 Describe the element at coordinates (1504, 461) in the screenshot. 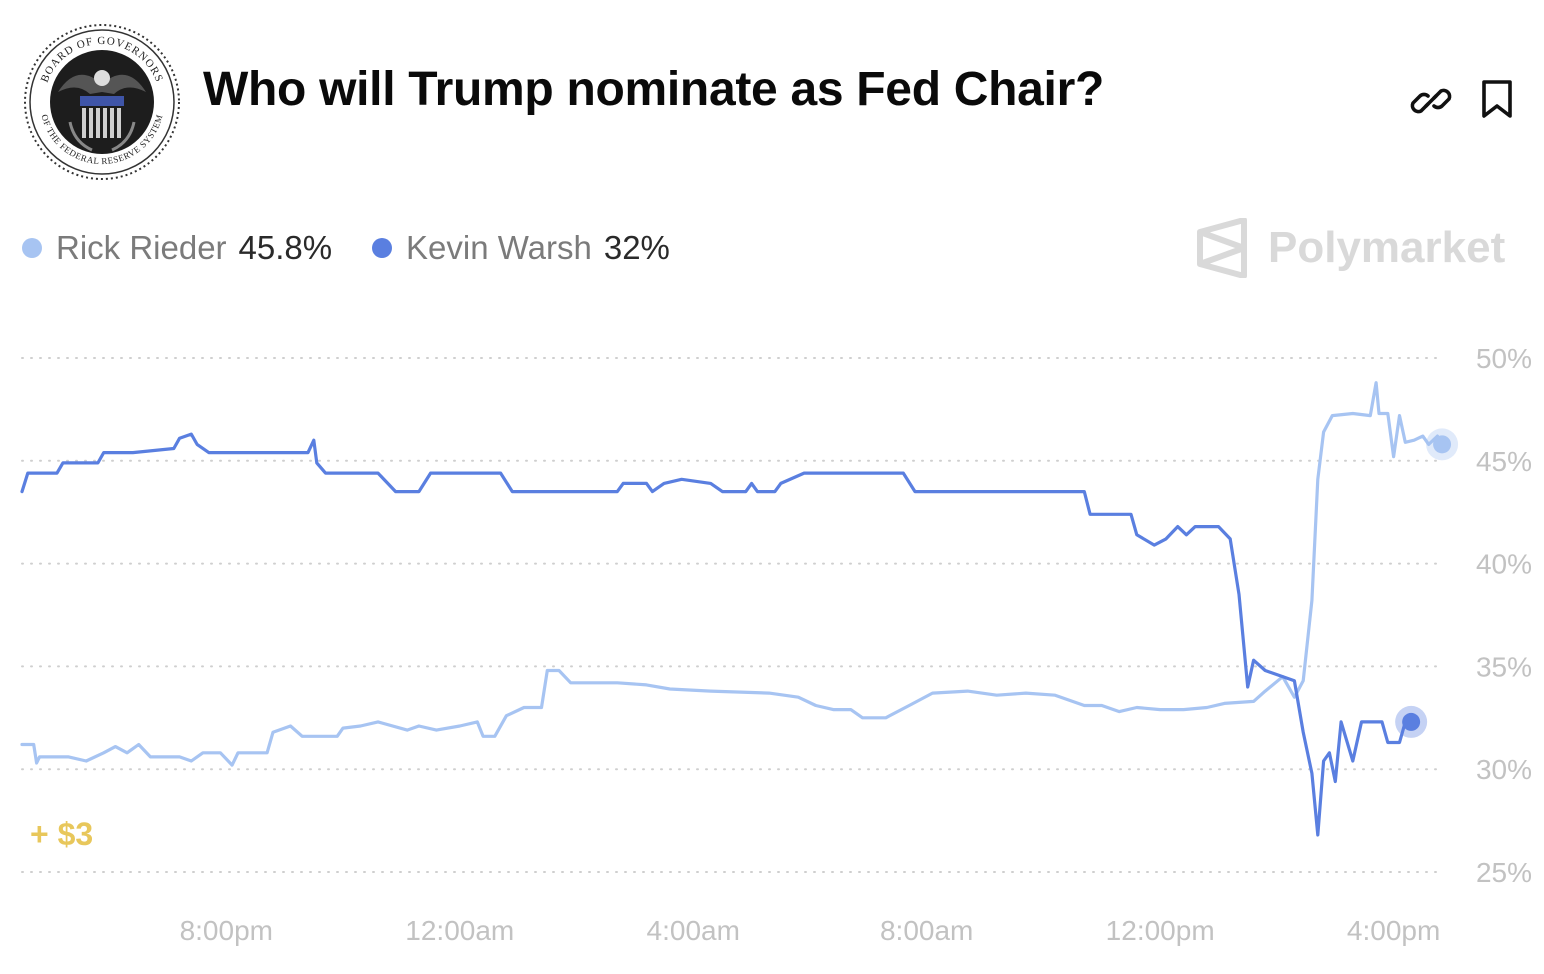

I see `y-tick-label: 45%` at that location.